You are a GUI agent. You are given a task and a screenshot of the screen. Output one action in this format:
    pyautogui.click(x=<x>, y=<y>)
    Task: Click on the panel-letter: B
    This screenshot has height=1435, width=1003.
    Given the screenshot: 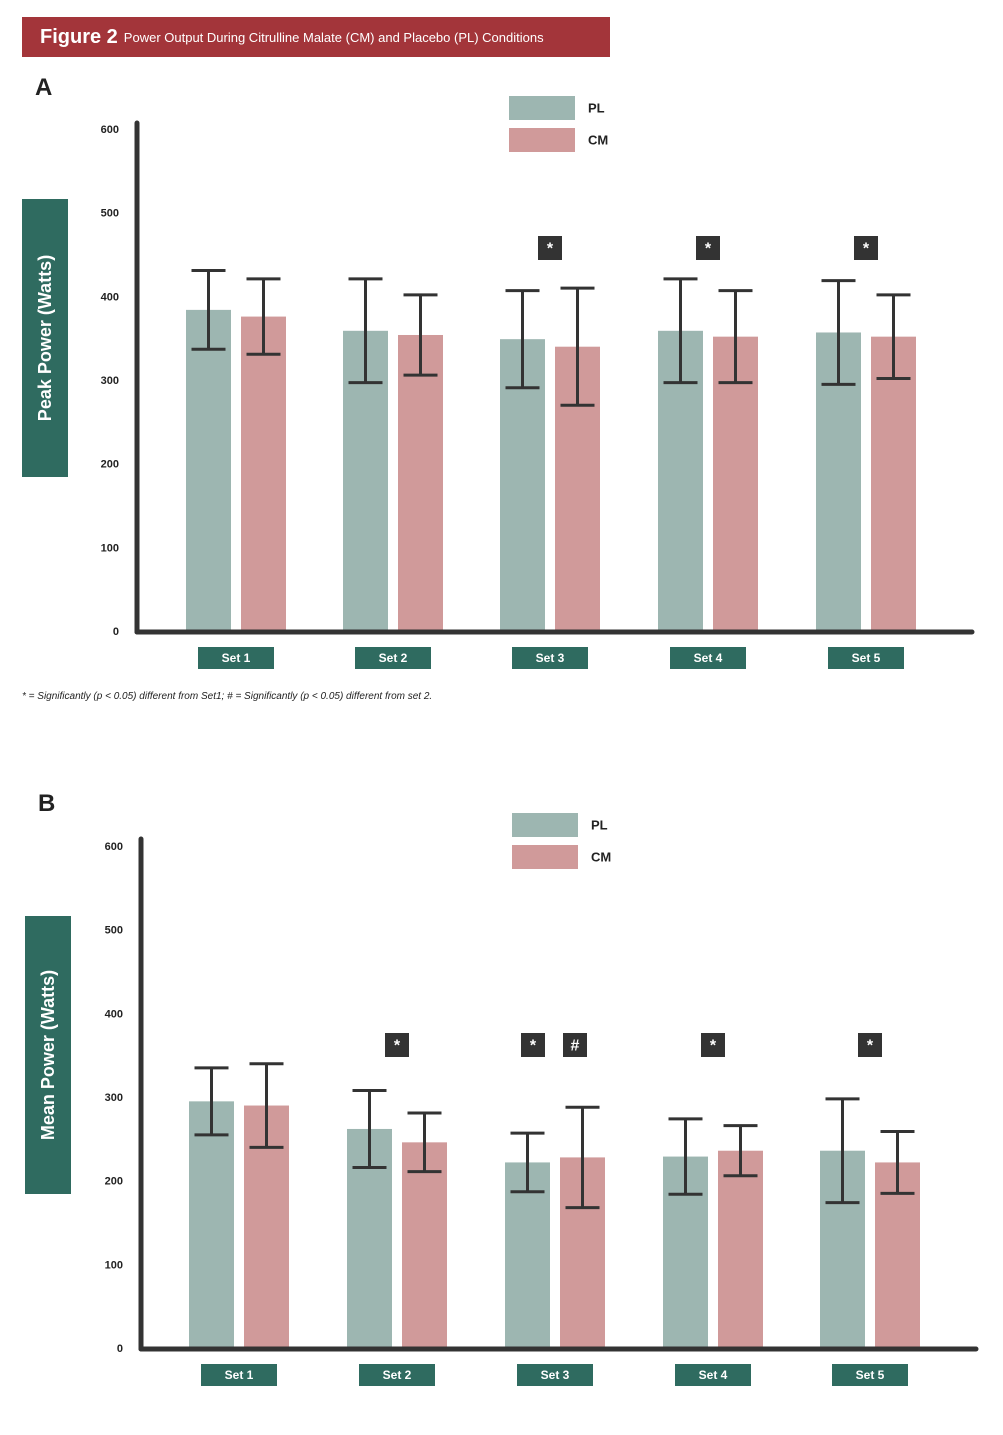 What is the action you would take?
    pyautogui.click(x=46, y=803)
    